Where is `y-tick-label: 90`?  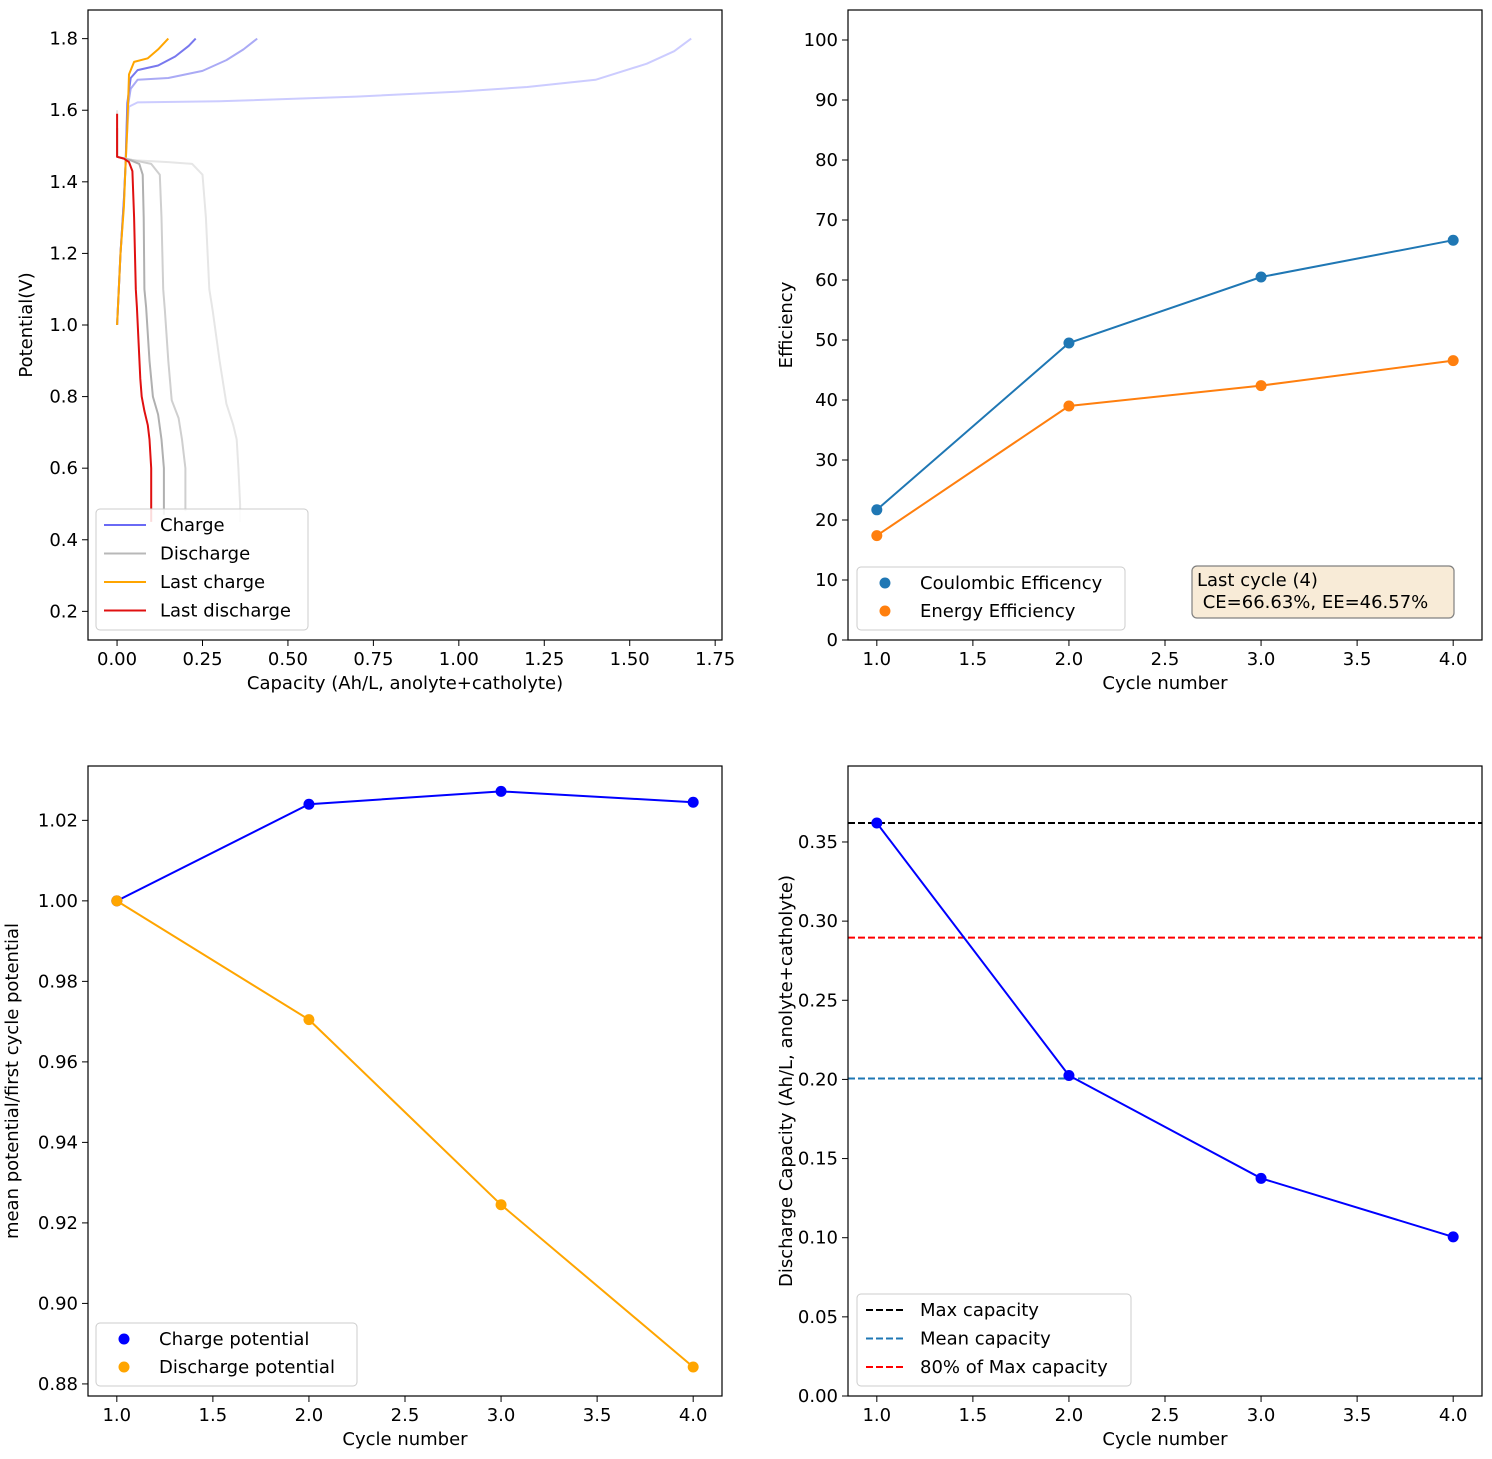
y-tick-label: 90 is located at coordinates (826, 100).